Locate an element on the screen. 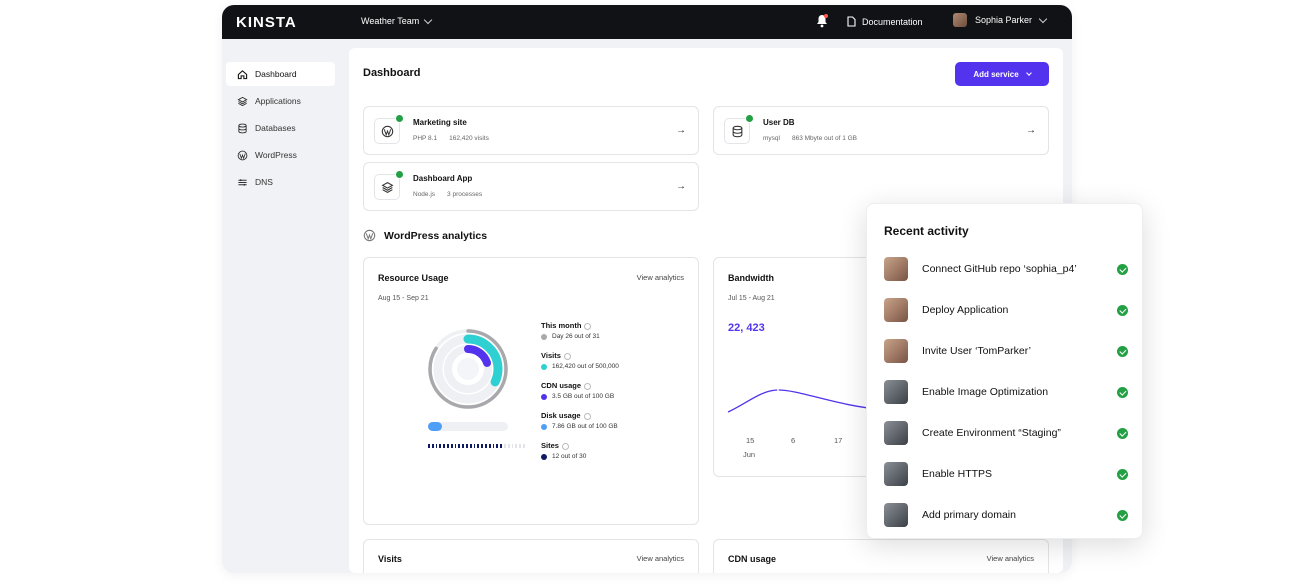 The width and height of the screenshot is (1295, 587). activity-item: Create Environment “Staging” is located at coordinates (1006, 433).